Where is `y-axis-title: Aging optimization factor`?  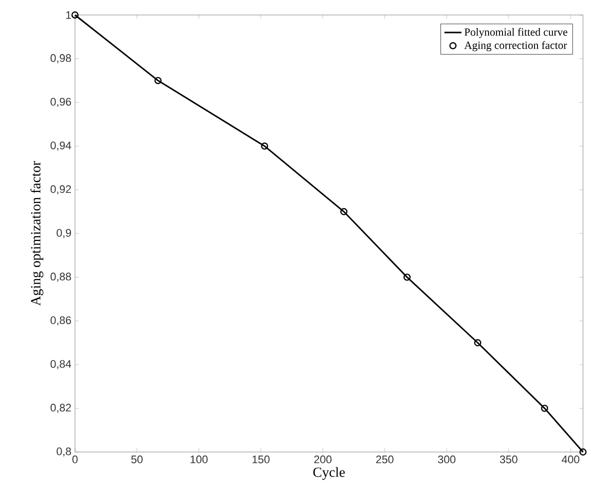
y-axis-title: Aging optimization factor is located at coordinates (37, 233).